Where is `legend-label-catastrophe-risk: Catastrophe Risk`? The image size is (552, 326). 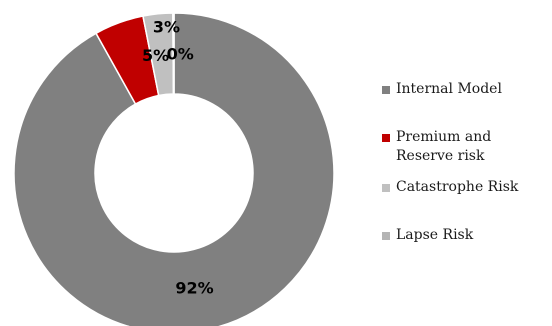
legend-label-catastrophe-risk: Catastrophe Risk is located at coordinates (457, 187).